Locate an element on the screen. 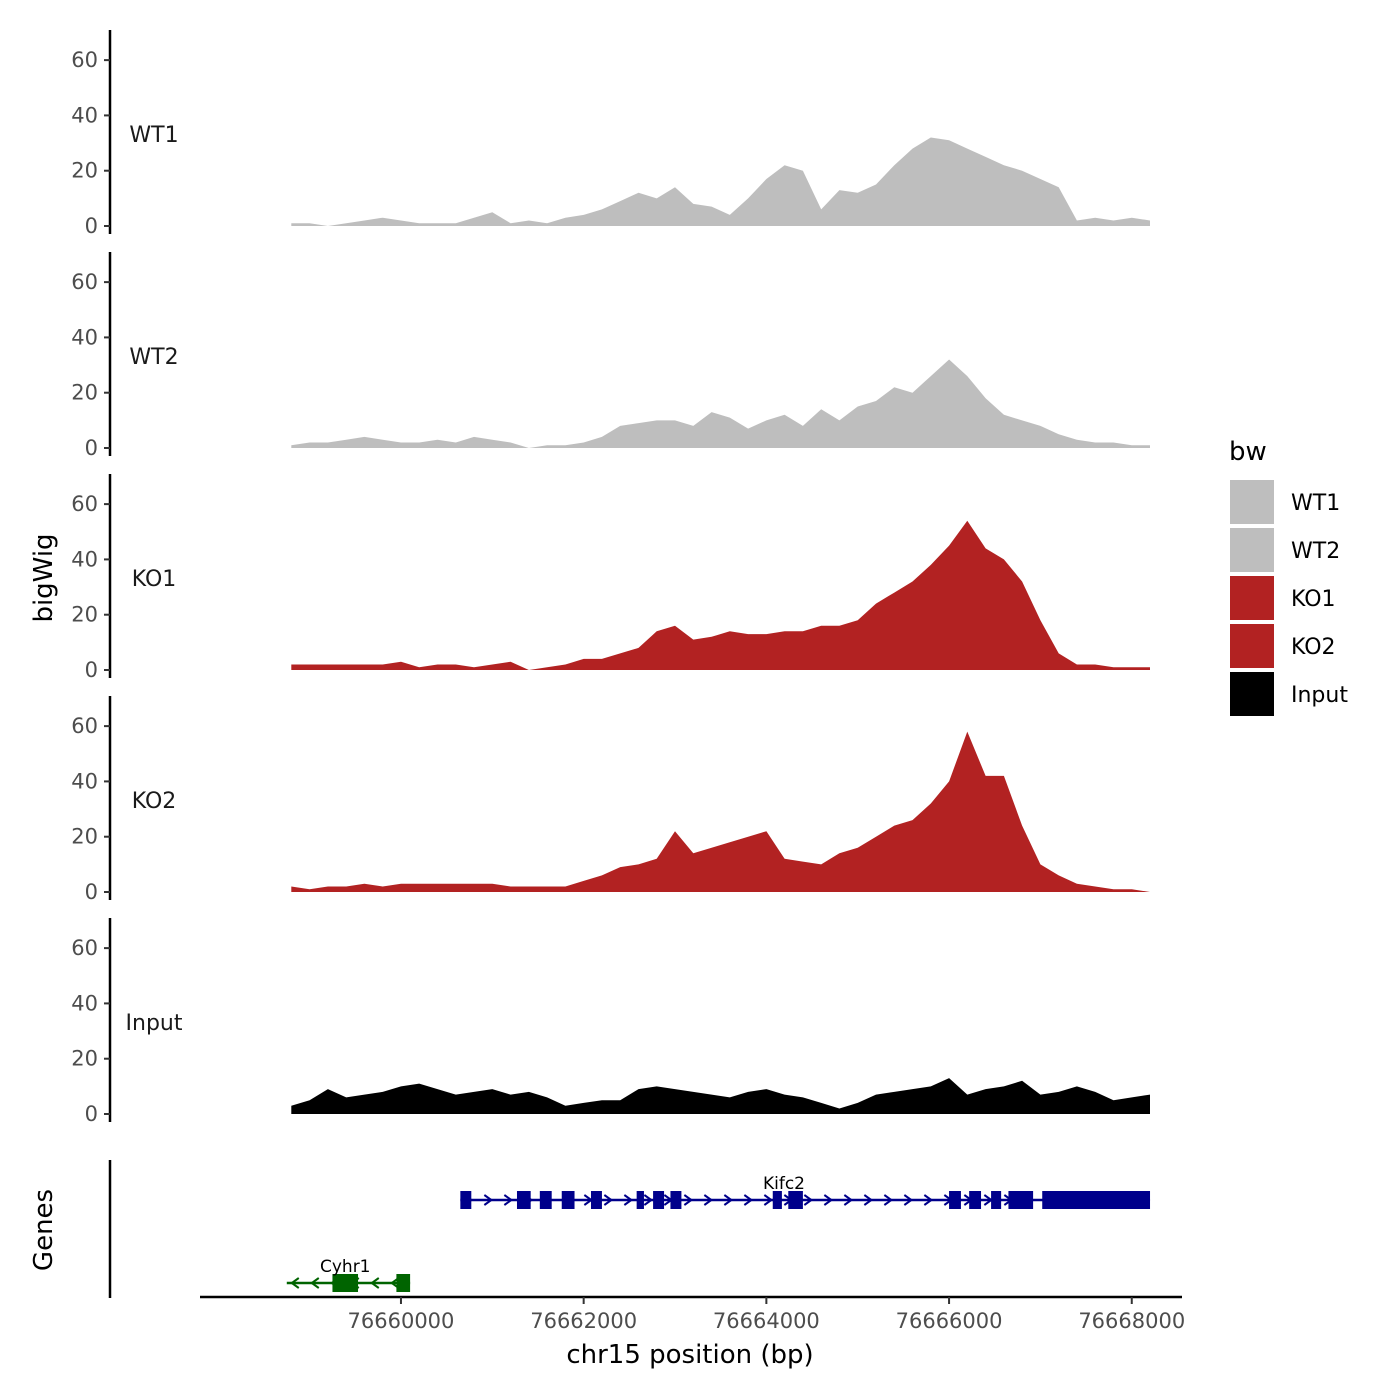 Image resolution: width=1400 pixels, height=1400 pixels. legend-label: KO1 is located at coordinates (1313, 599).